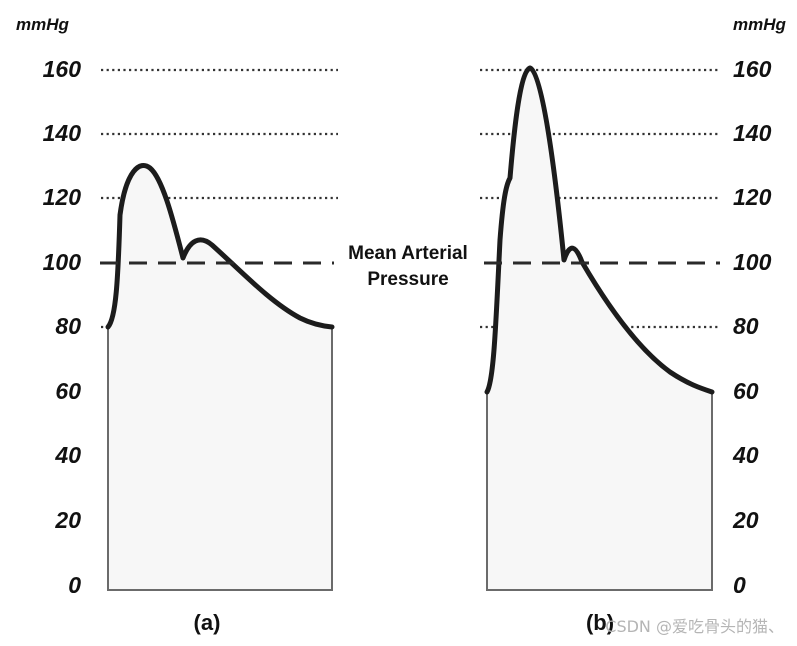 The image size is (797, 646). I want to click on watermark-text: CSDN @爱吃骨头的猫、, so click(694, 626).